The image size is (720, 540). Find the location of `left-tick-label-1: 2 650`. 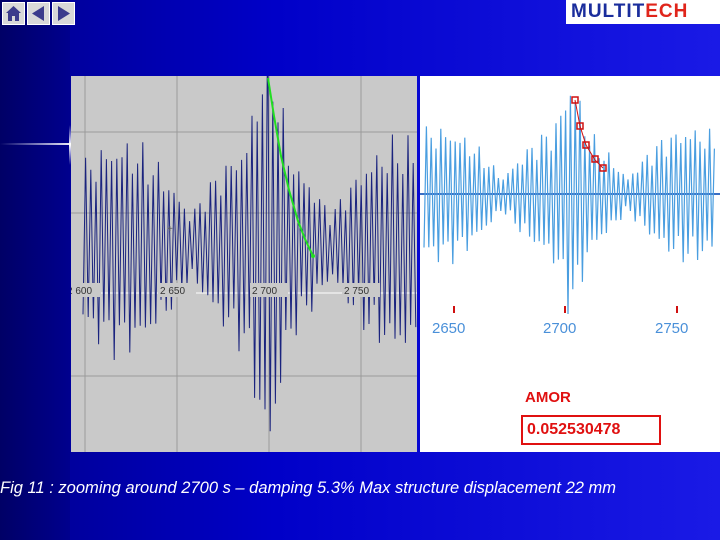

left-tick-label-1: 2 650 is located at coordinates (172, 291).